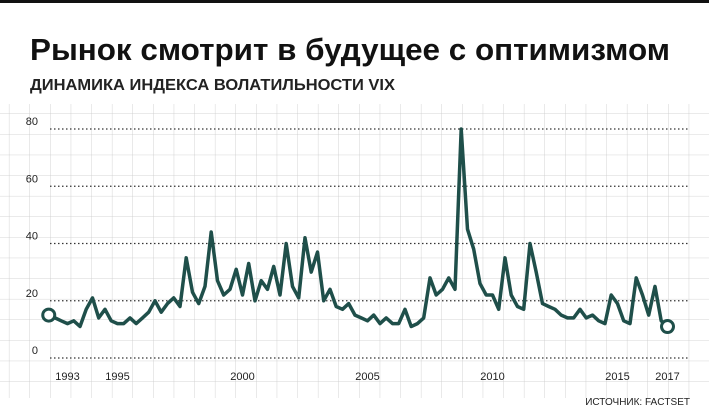 The image size is (709, 418). I want to click on x-tick-label: 1993, so click(67, 377).